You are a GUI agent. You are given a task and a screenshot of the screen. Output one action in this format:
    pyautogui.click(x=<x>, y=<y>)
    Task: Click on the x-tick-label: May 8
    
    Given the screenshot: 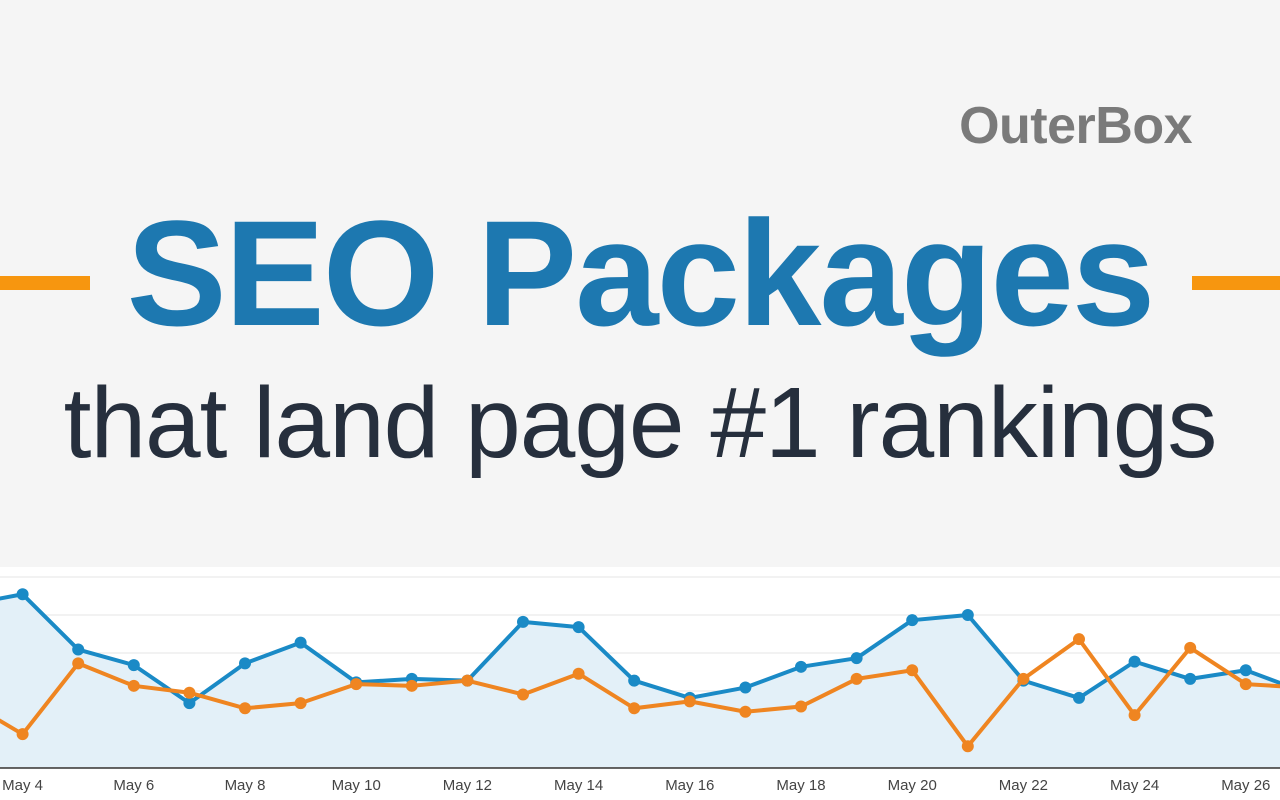 What is the action you would take?
    pyautogui.click(x=245, y=785)
    